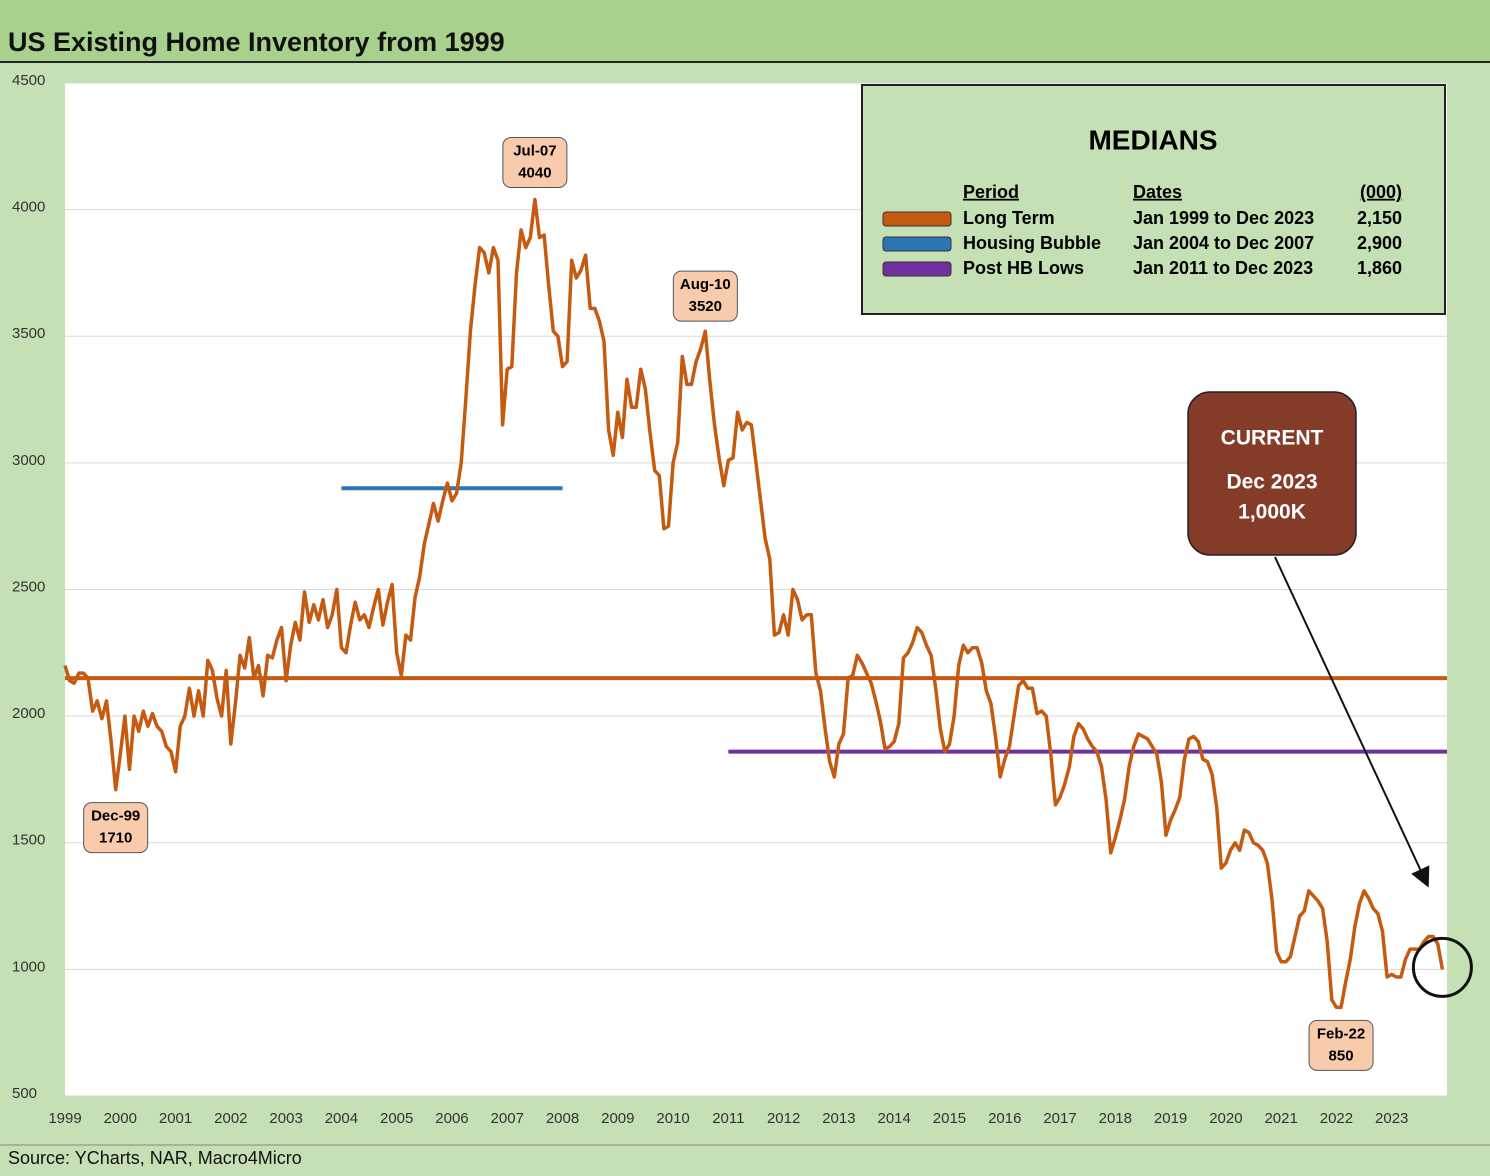 The image size is (1490, 1176). Describe the element at coordinates (1004, 1118) in the screenshot. I see `x-tick-label: 2016` at that location.